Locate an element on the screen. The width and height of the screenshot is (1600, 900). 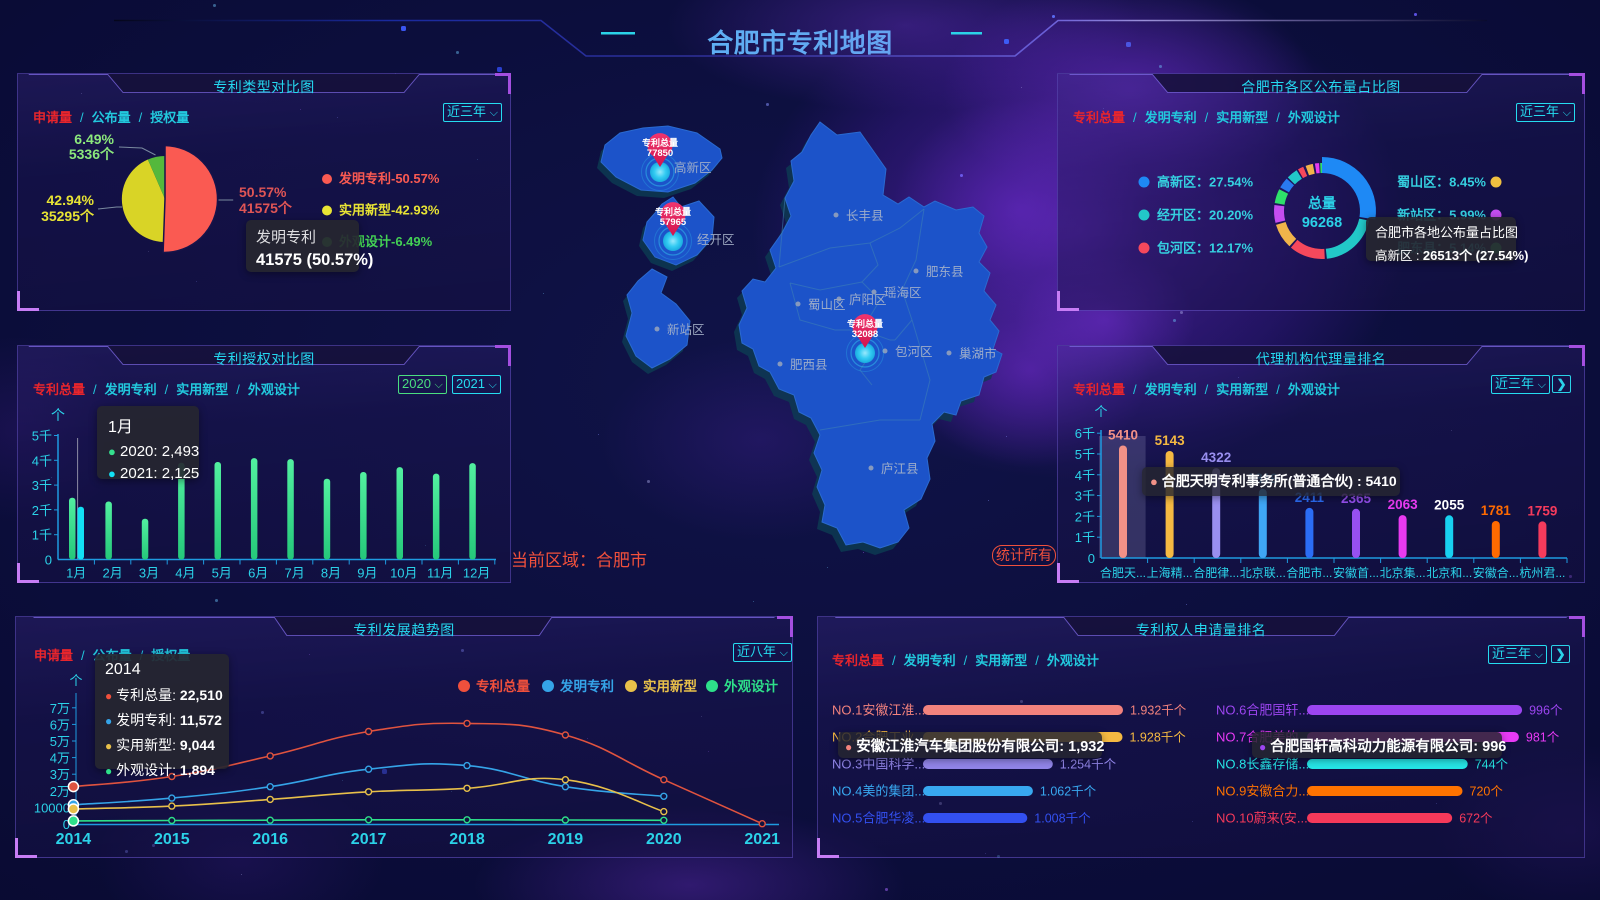
svg-text: 77850 is located at coordinates (660, 153).